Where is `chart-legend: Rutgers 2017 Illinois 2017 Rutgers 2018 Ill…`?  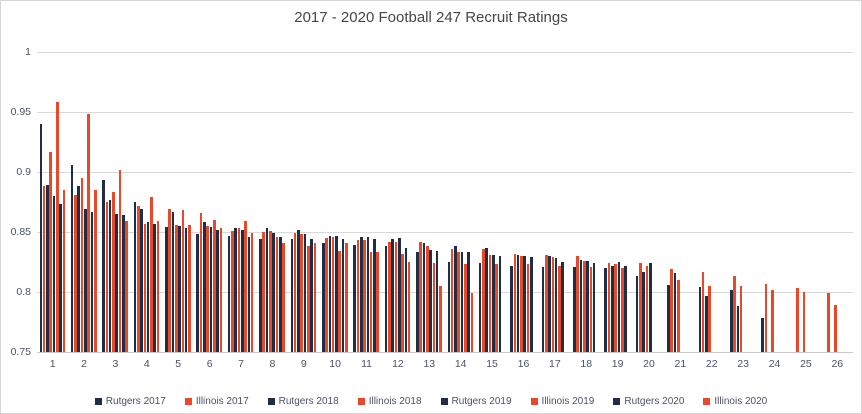
chart-legend: Rutgers 2017 Illinois 2017 Rutgers 2018 Ill… is located at coordinates (431, 401).